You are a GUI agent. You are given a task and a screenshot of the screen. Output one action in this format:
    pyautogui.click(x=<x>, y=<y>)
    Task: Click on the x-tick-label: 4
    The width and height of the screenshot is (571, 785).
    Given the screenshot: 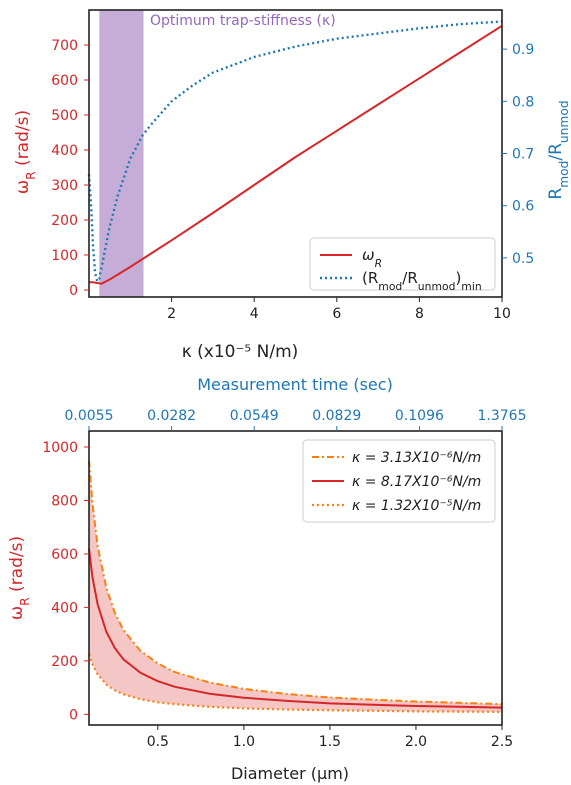 What is the action you would take?
    pyautogui.click(x=254, y=314)
    